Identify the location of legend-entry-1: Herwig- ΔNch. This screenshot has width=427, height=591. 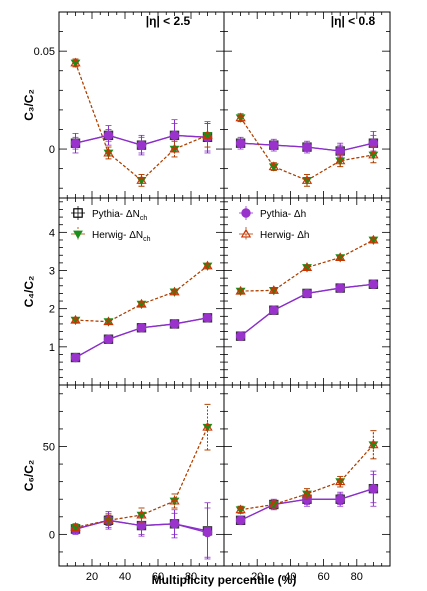
(111, 235).